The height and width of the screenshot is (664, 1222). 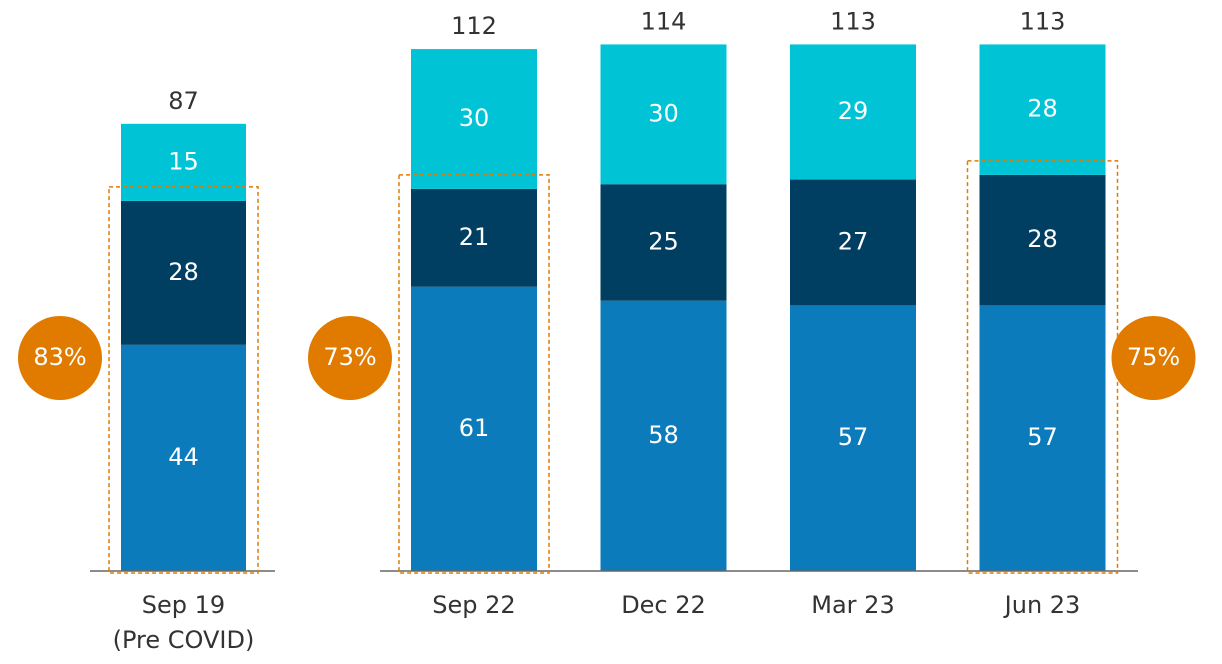 What do you see at coordinates (183, 101) in the screenshot?
I see `total-label: 87` at bounding box center [183, 101].